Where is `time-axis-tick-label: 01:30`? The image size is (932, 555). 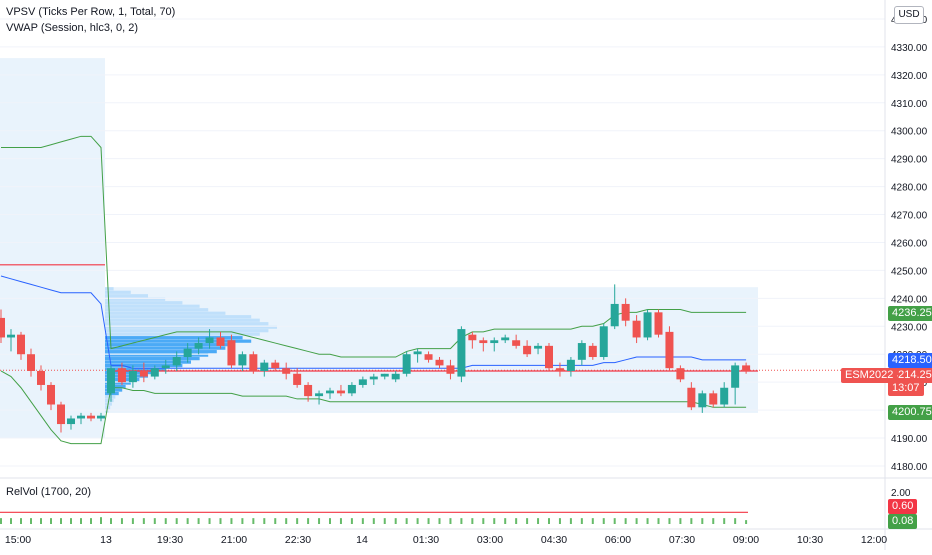
time-axis-tick-label: 01:30 is located at coordinates (426, 540).